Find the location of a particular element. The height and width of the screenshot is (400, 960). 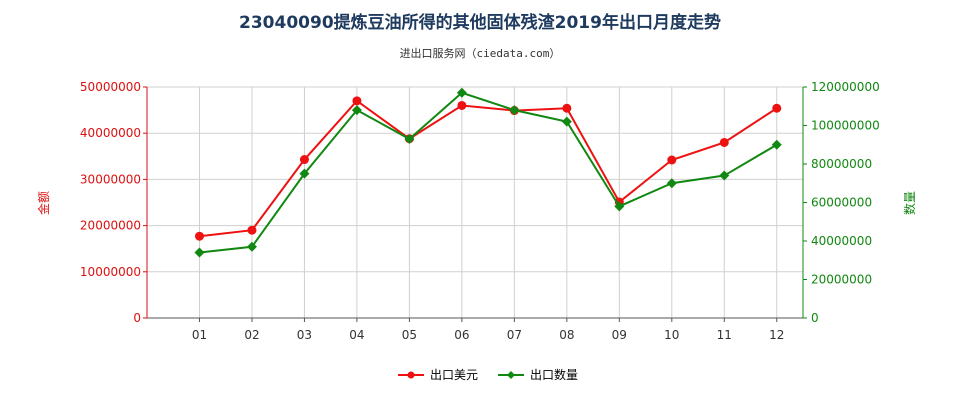

right-tick-label: 60000000 is located at coordinates (841, 203).